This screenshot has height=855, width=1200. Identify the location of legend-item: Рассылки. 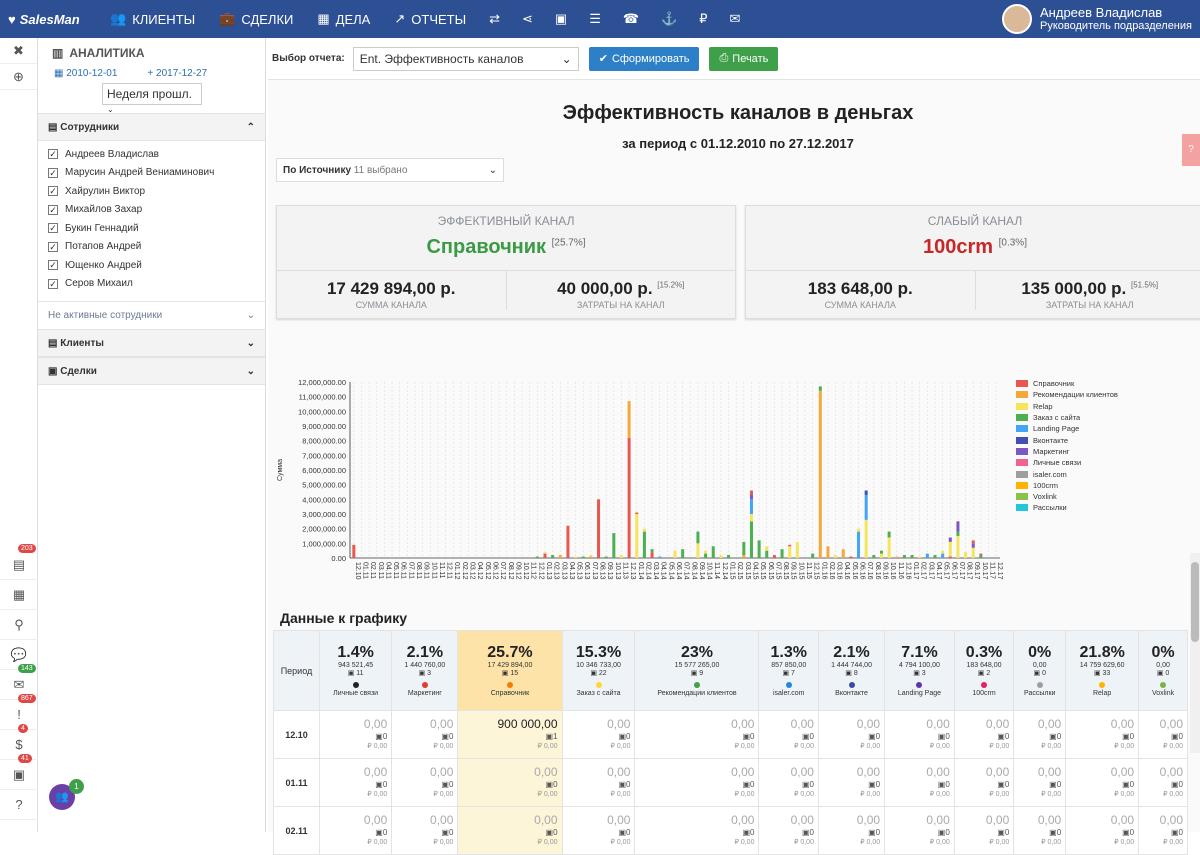
(1067, 507).